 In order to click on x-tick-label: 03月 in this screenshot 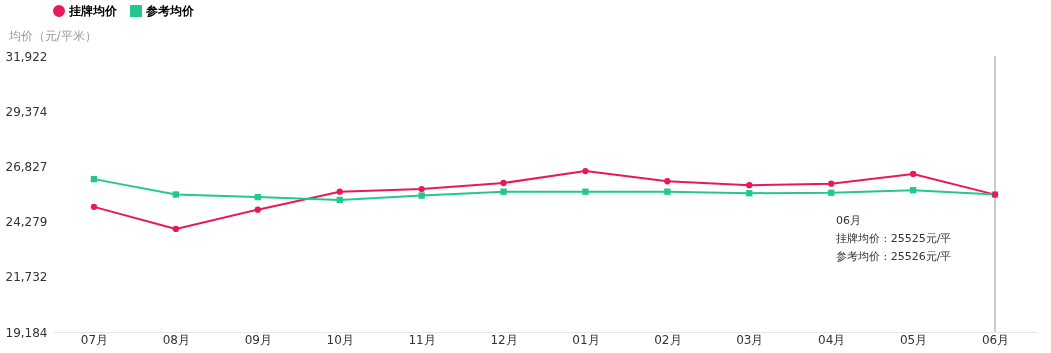, I will do `click(750, 339)`.